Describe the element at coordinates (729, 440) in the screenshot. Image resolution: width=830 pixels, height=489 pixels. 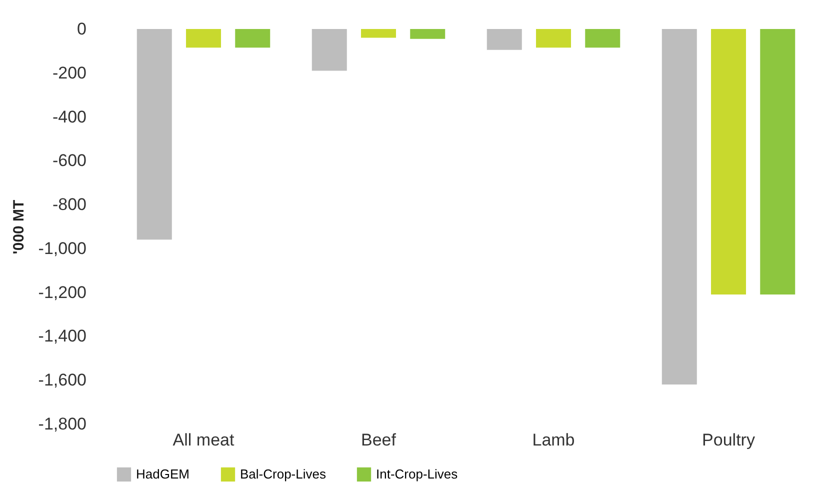
I see `x-tick-label: Poultry` at that location.